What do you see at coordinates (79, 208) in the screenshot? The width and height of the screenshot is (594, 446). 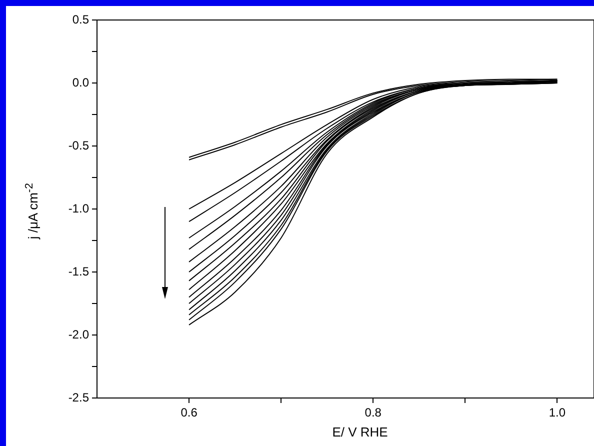 I see `y-tick-label: -1.0` at bounding box center [79, 208].